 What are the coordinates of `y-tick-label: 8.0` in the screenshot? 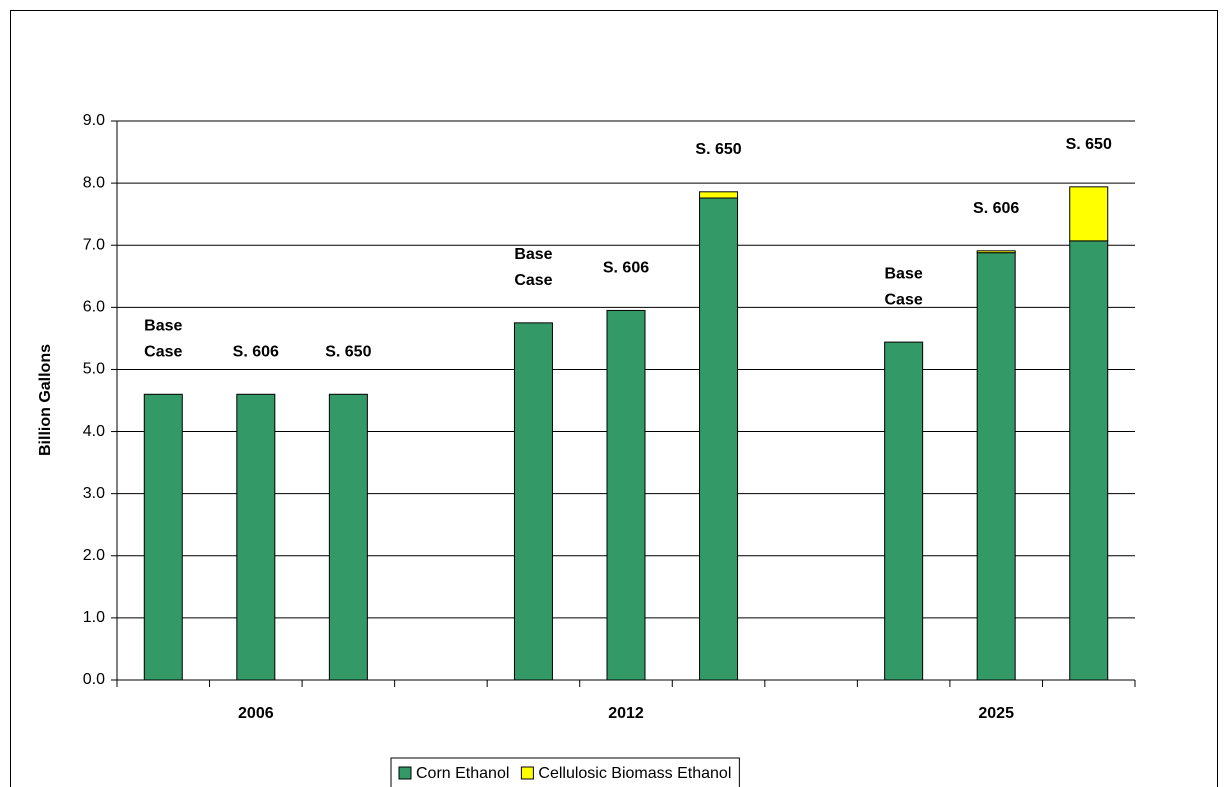 It's located at (94, 182).